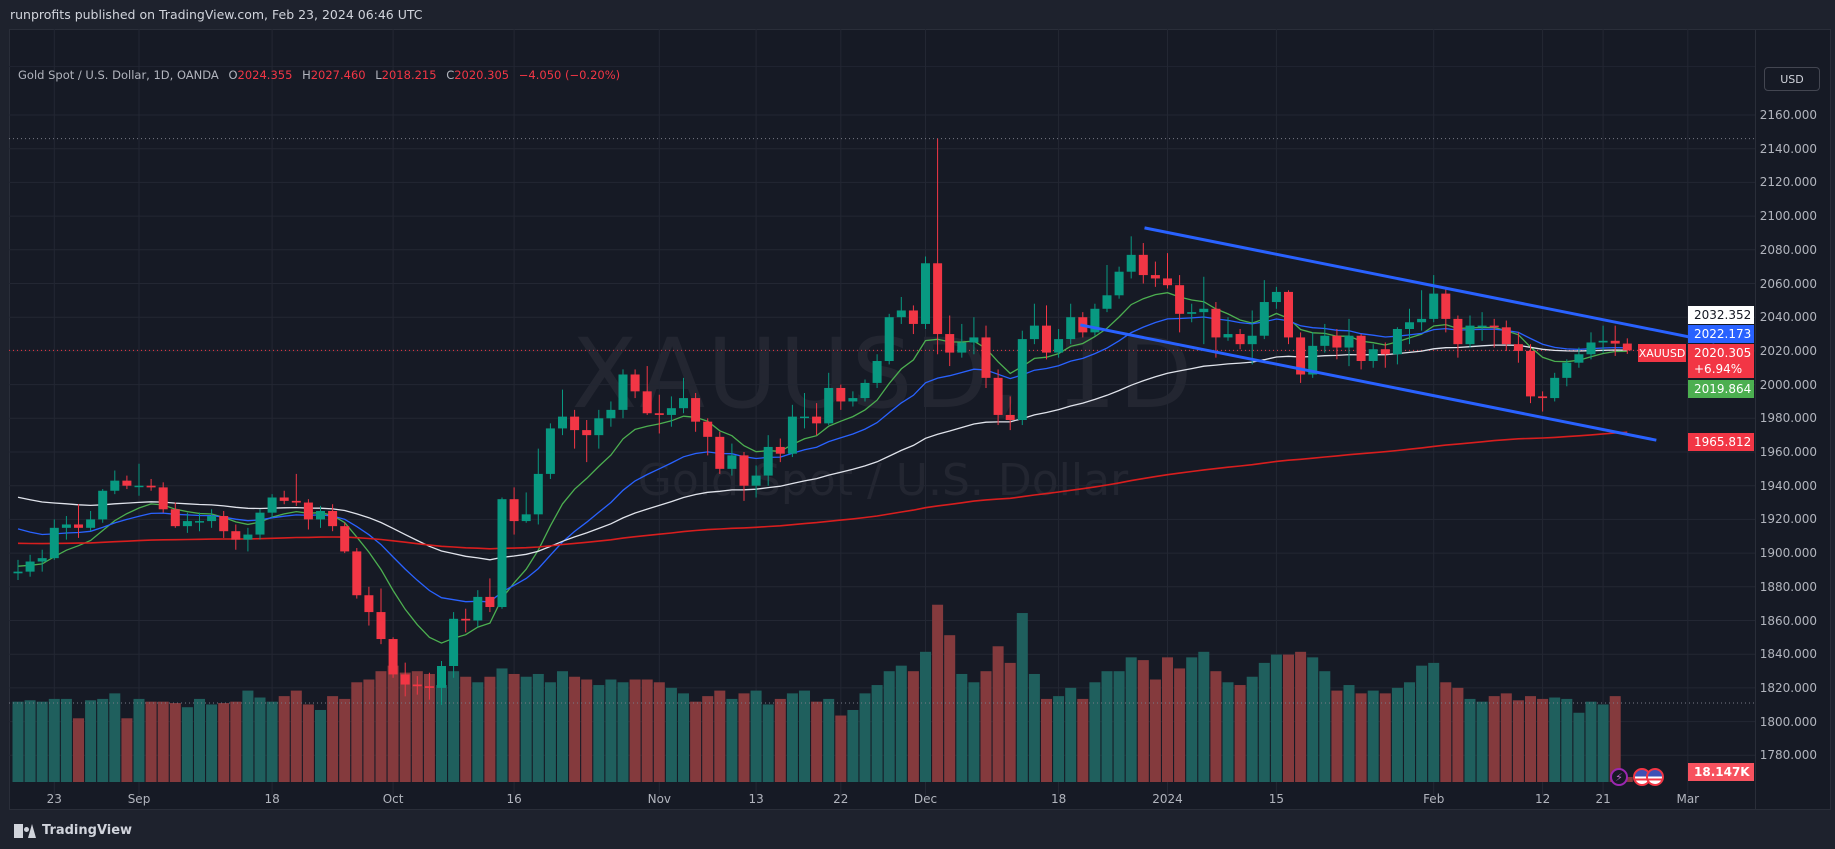 The width and height of the screenshot is (1835, 849). I want to click on time-tick-label: 2024, so click(1167, 799).